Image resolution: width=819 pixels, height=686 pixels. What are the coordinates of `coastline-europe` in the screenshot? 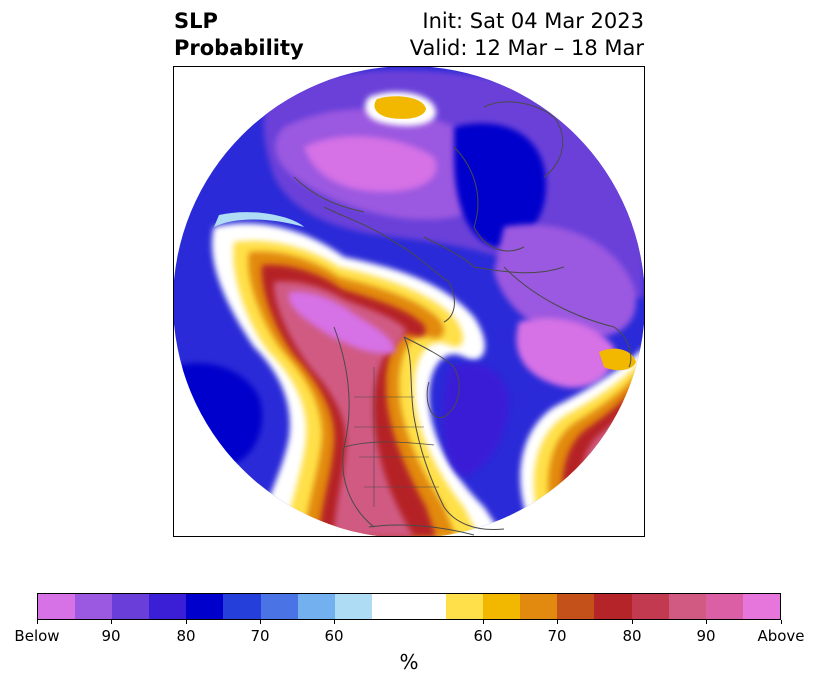 It's located at (494, 255).